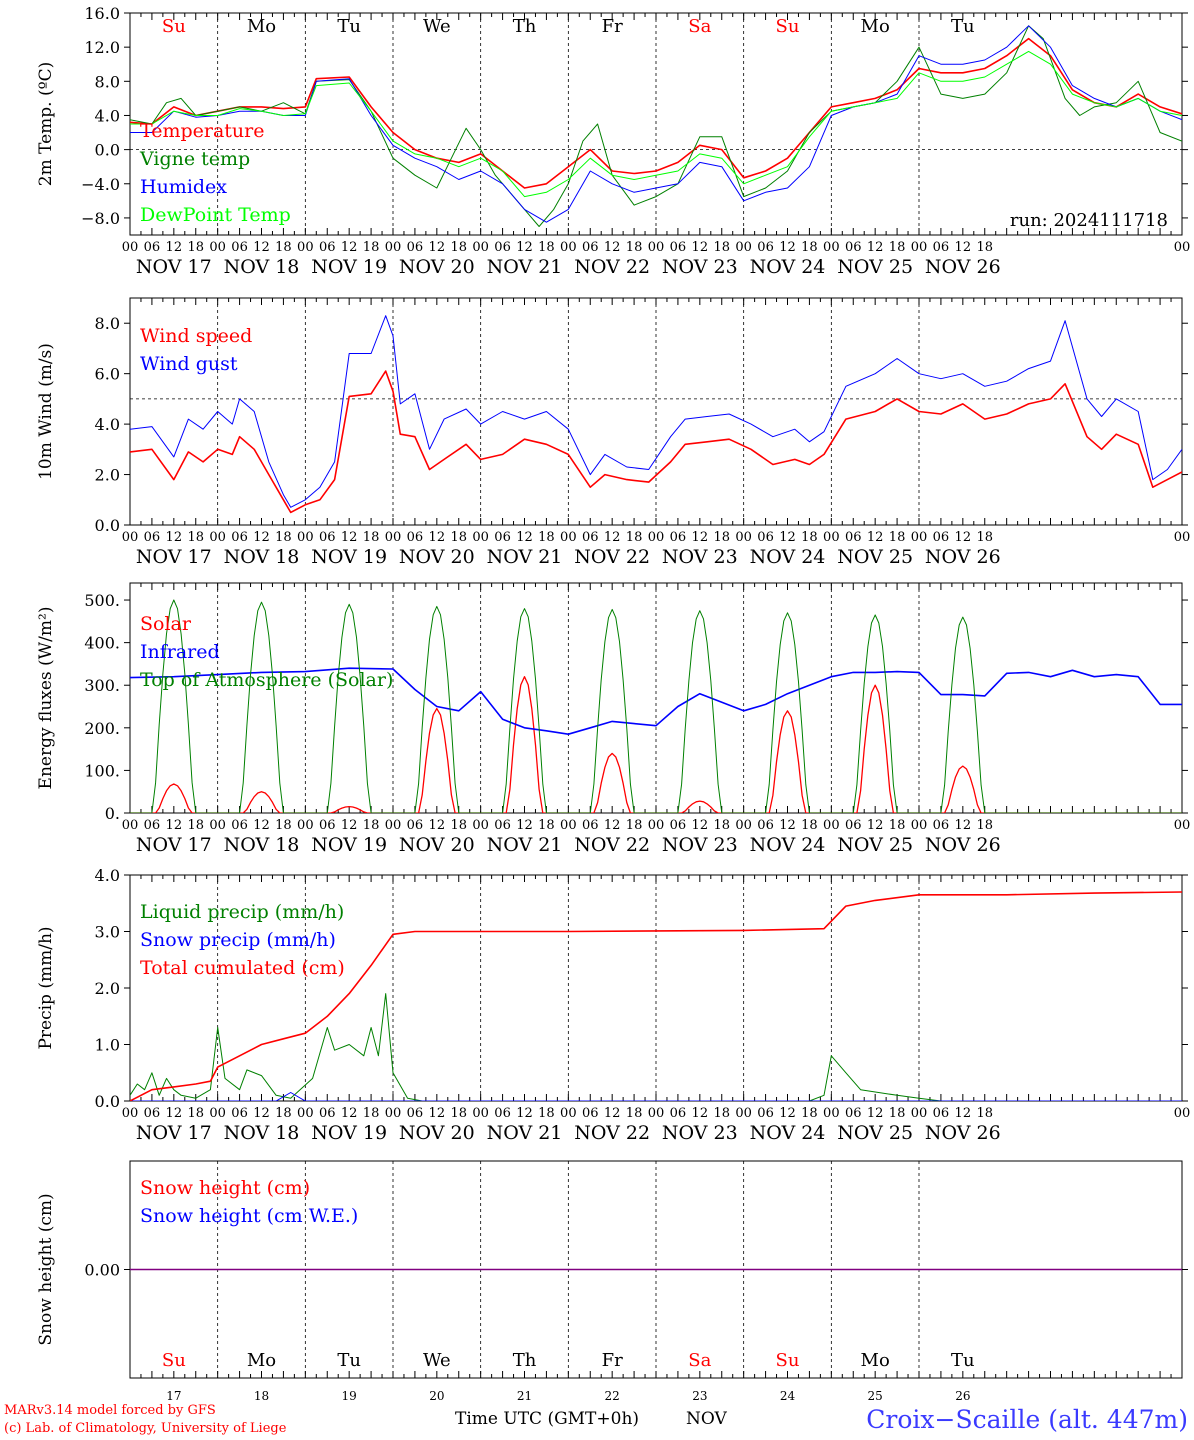 The image size is (1194, 1440). What do you see at coordinates (699, 1396) in the screenshot?
I see `day-number-label: 23` at bounding box center [699, 1396].